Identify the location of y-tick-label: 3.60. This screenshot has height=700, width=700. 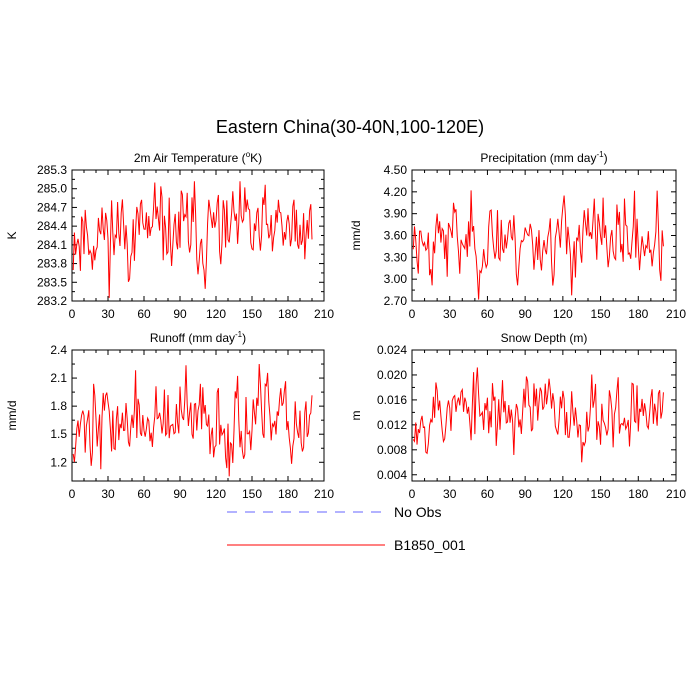
(396, 236).